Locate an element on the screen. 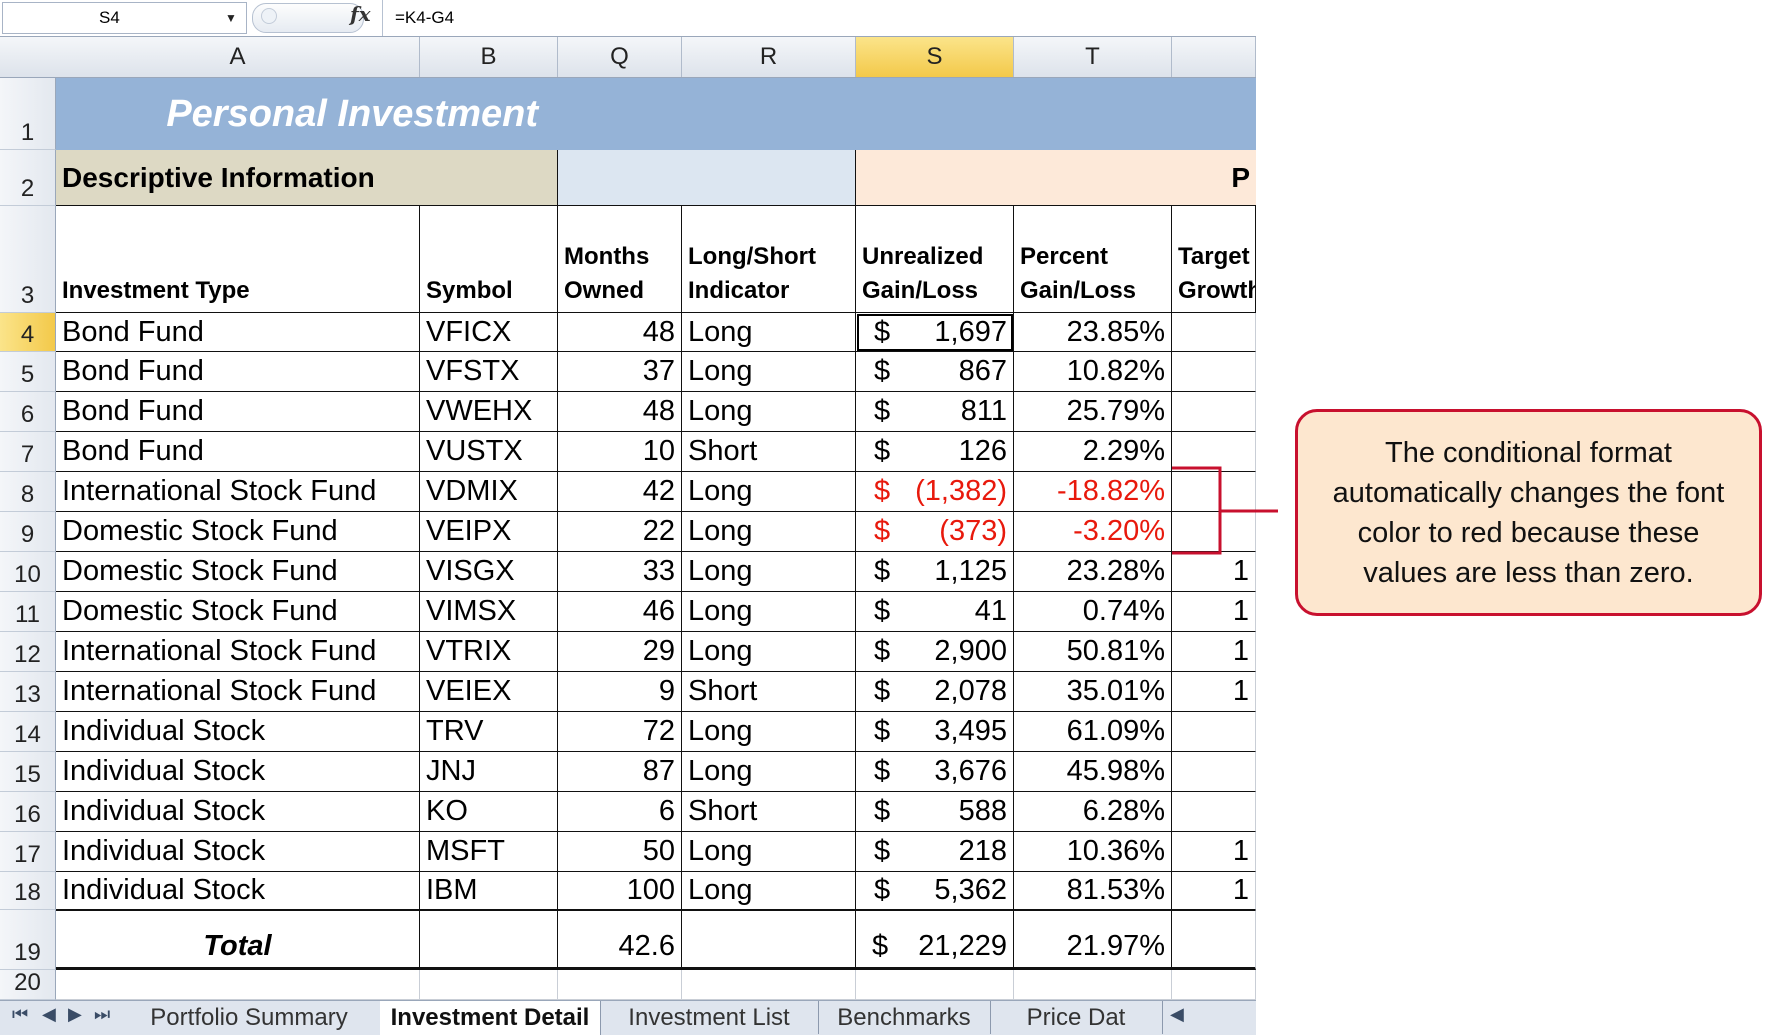 Image resolution: width=1772 pixels, height=1035 pixels. column-header-t: T is located at coordinates (1093, 57).